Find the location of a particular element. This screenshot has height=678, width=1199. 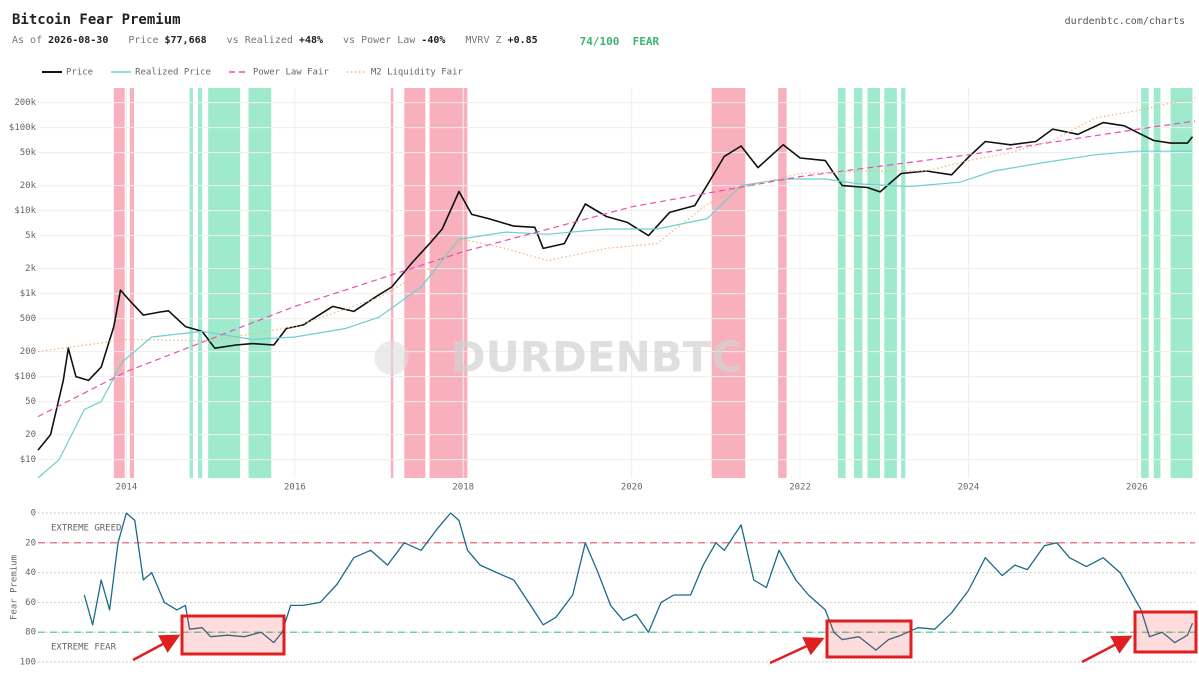

y-tick-label: 2k is located at coordinates (30, 269).